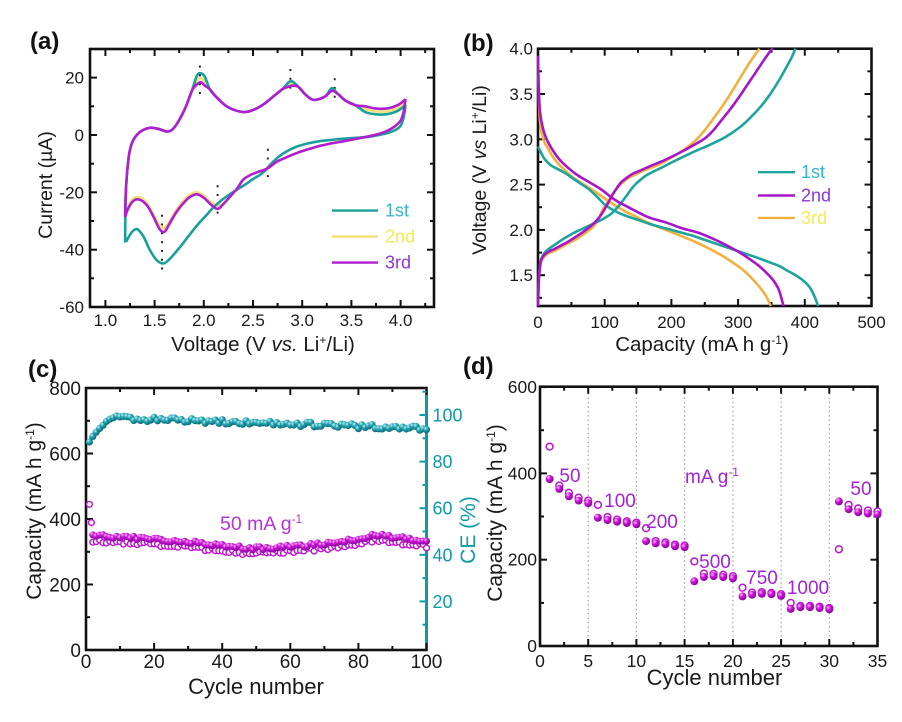 The width and height of the screenshot is (902, 722). What do you see at coordinates (468, 530) in the screenshot?
I see `svg-text: CE (%)` at bounding box center [468, 530].